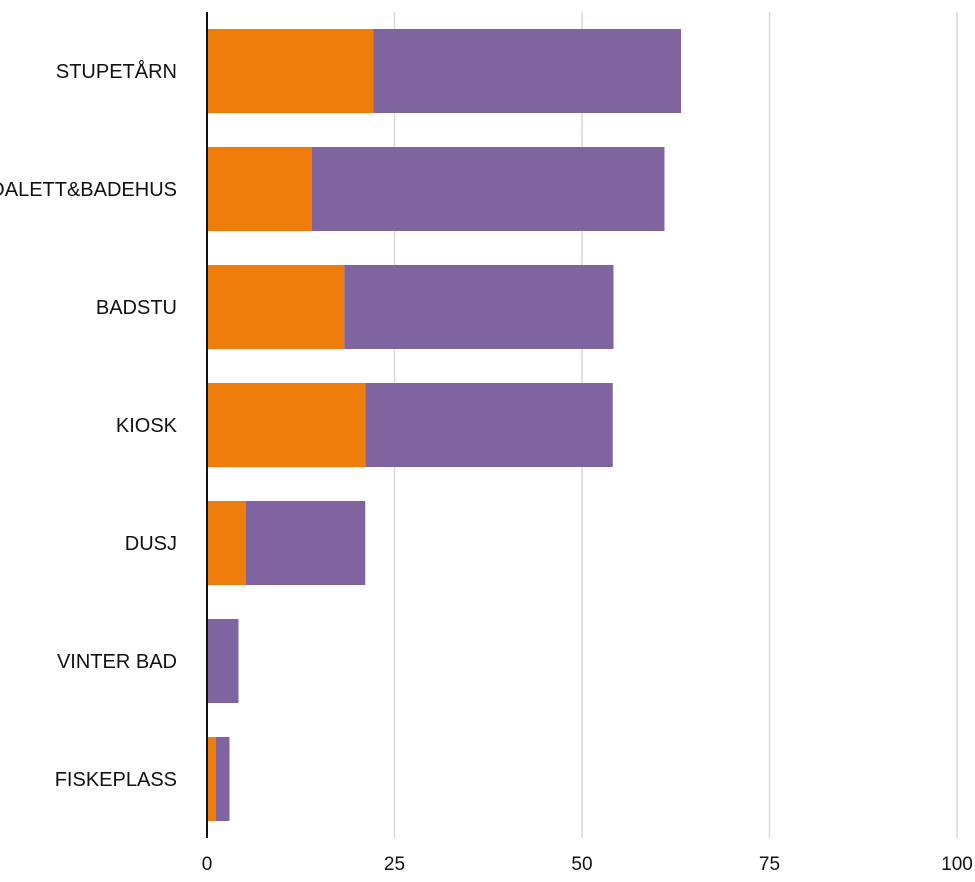 Image resolution: width=975 pixels, height=882 pixels. What do you see at coordinates (117, 662) in the screenshot?
I see `category-label: VINTER BAD` at bounding box center [117, 662].